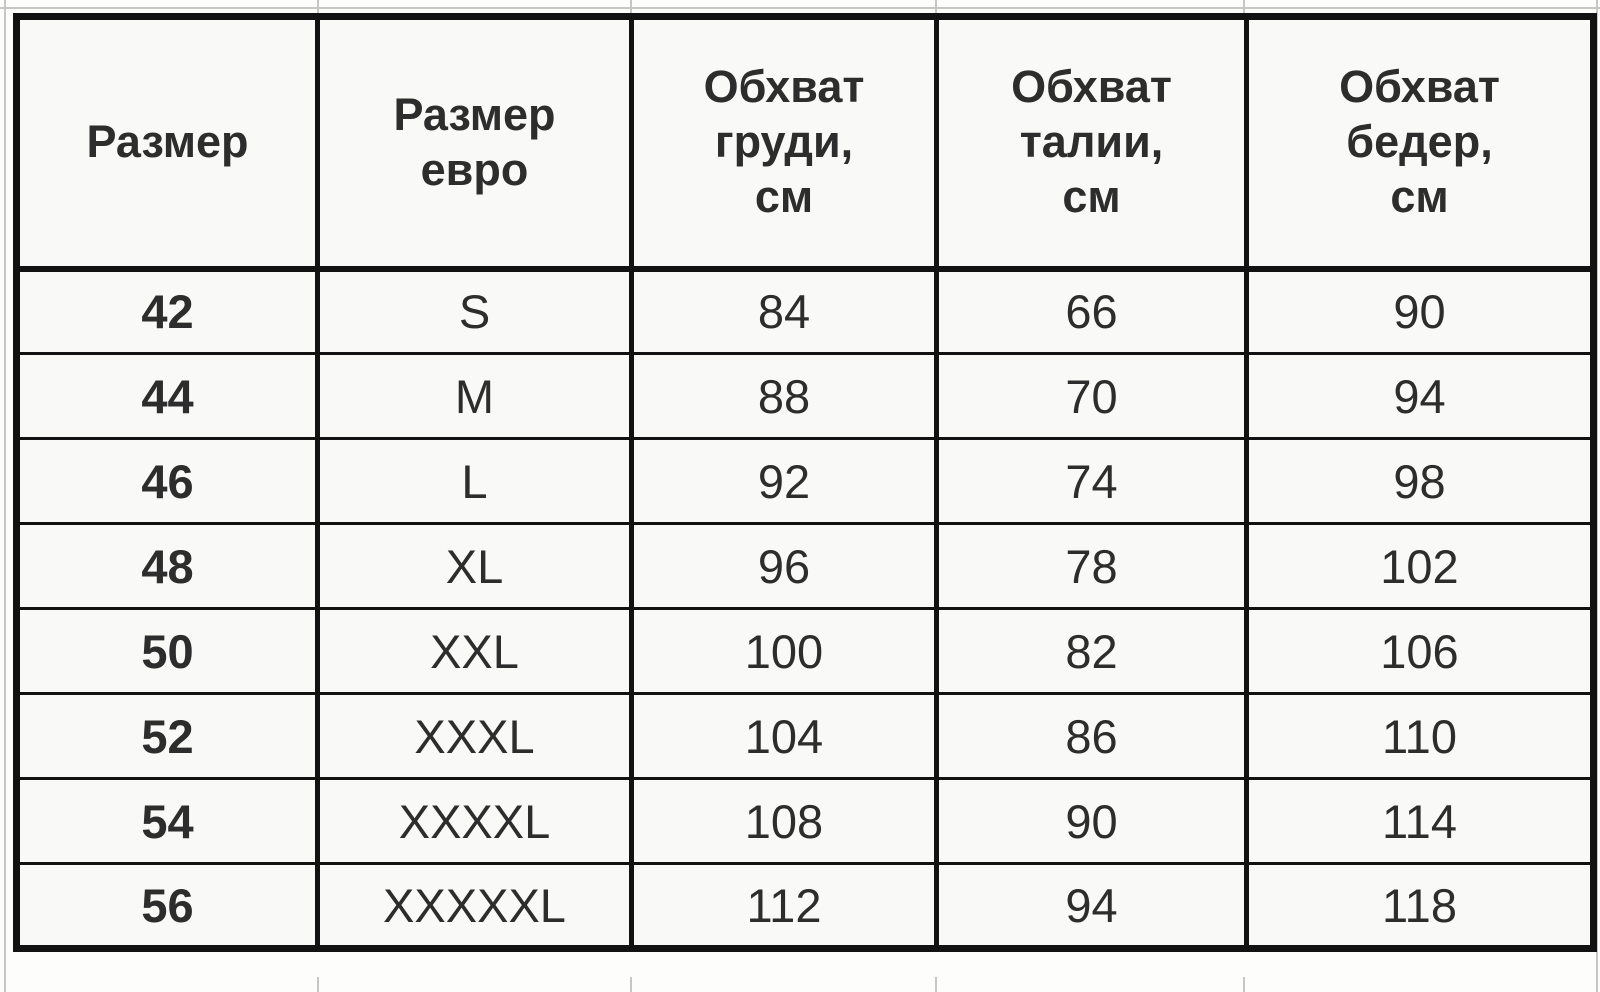  What do you see at coordinates (1420, 906) in the screenshot?
I see `cell-hips: 118` at bounding box center [1420, 906].